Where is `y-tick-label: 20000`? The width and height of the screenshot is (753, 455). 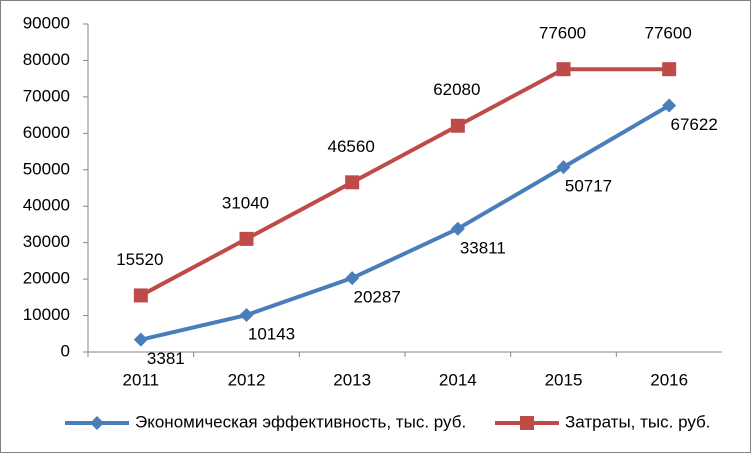
y-tick-label: 20000 is located at coordinates (46, 278).